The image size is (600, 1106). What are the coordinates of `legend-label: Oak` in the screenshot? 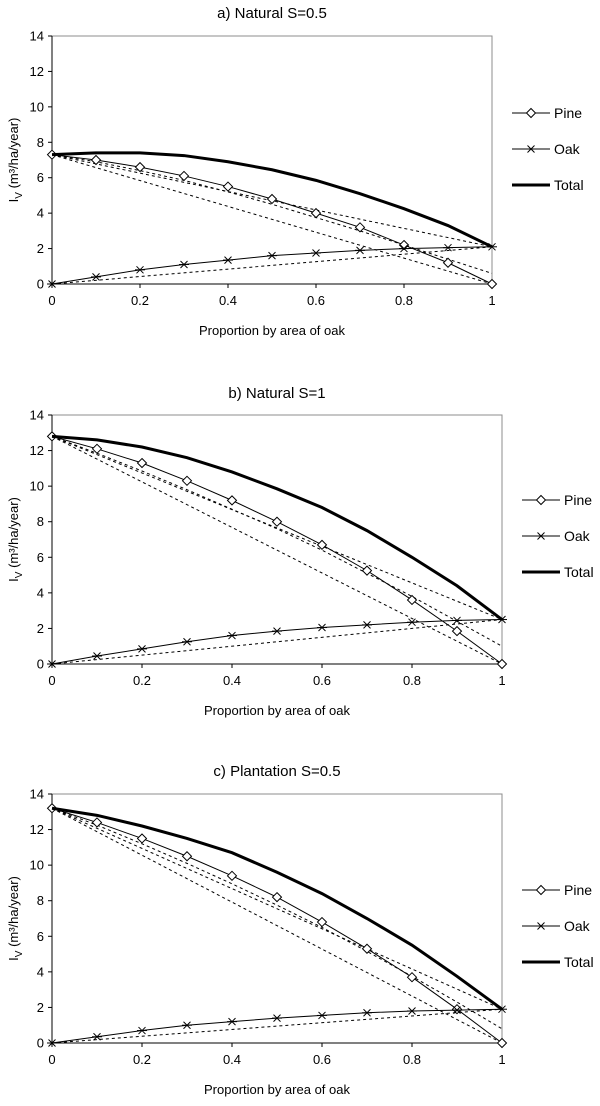 It's located at (567, 149).